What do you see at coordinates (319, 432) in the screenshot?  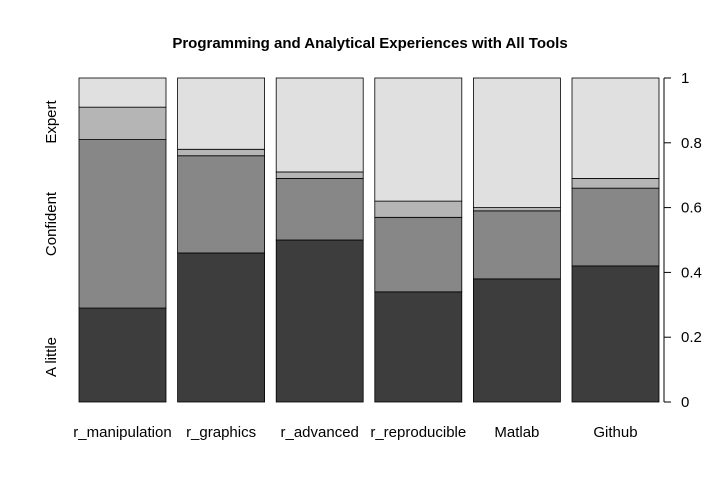 I see `category-label: r_advanced` at bounding box center [319, 432].